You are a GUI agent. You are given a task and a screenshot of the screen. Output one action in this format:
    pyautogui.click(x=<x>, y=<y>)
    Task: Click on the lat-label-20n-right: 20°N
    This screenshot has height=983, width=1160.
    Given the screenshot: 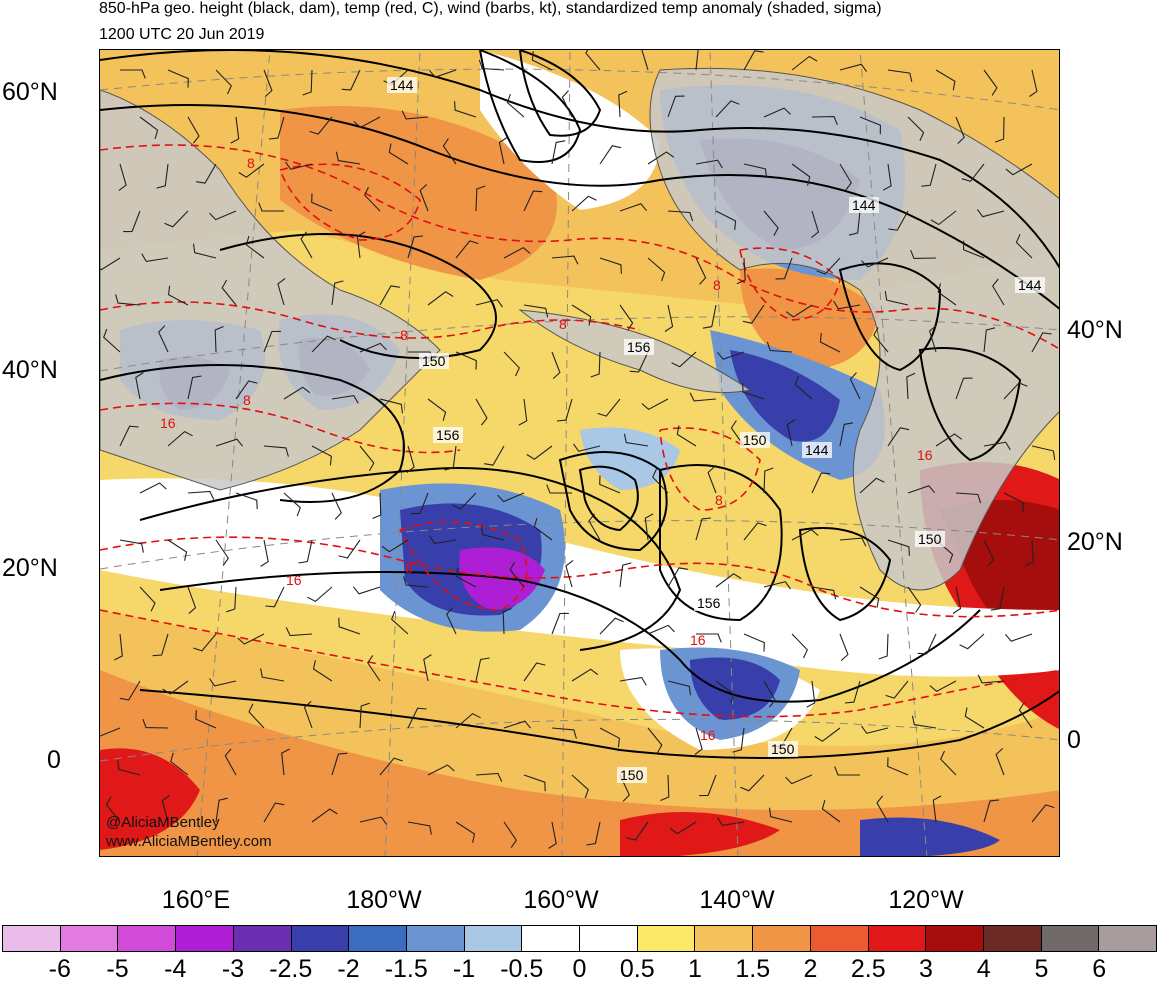 What is the action you would take?
    pyautogui.click(x=1095, y=542)
    